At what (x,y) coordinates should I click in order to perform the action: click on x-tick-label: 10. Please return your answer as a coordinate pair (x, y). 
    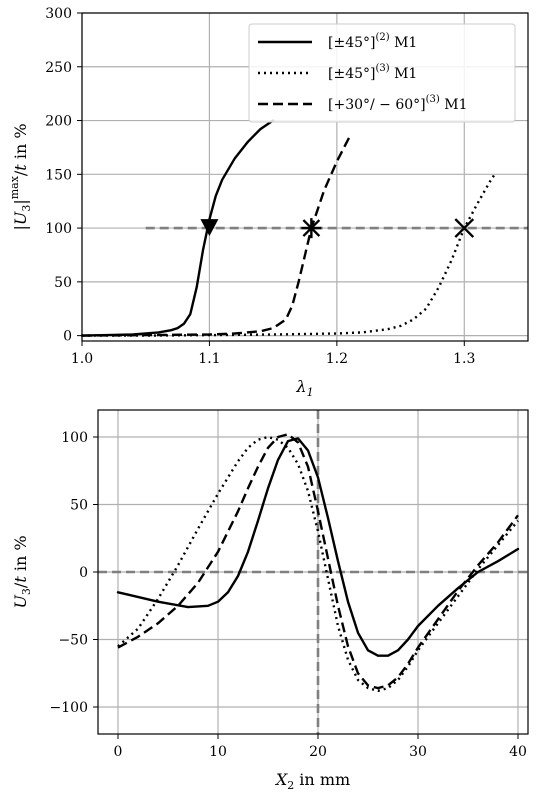
    Looking at the image, I should click on (218, 752).